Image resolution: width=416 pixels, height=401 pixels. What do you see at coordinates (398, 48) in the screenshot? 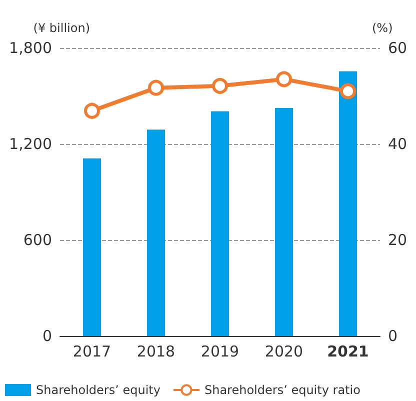
I see `y2-tick-label: 60` at bounding box center [398, 48].